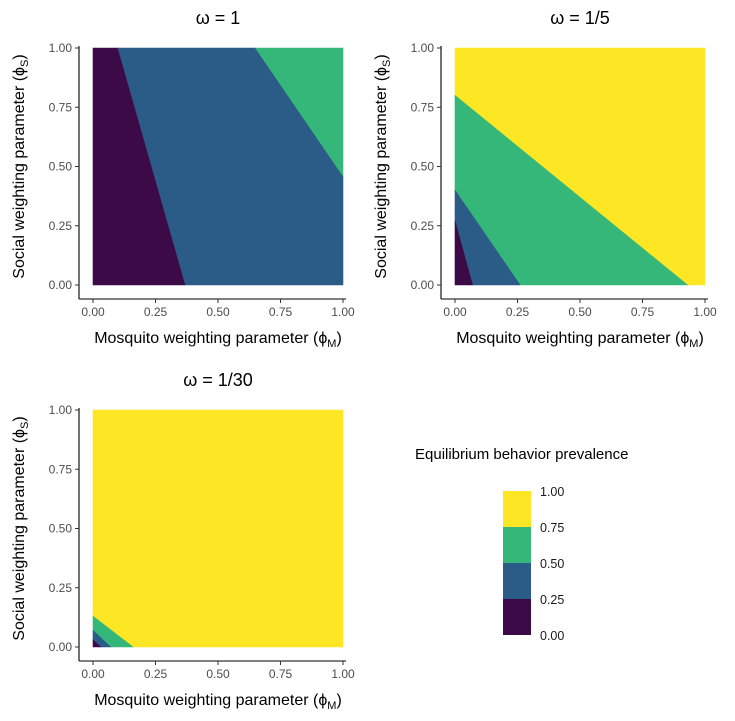 This screenshot has width=735, height=721. Describe the element at coordinates (218, 18) in the screenshot. I see `panel-title: ω = 1` at that location.